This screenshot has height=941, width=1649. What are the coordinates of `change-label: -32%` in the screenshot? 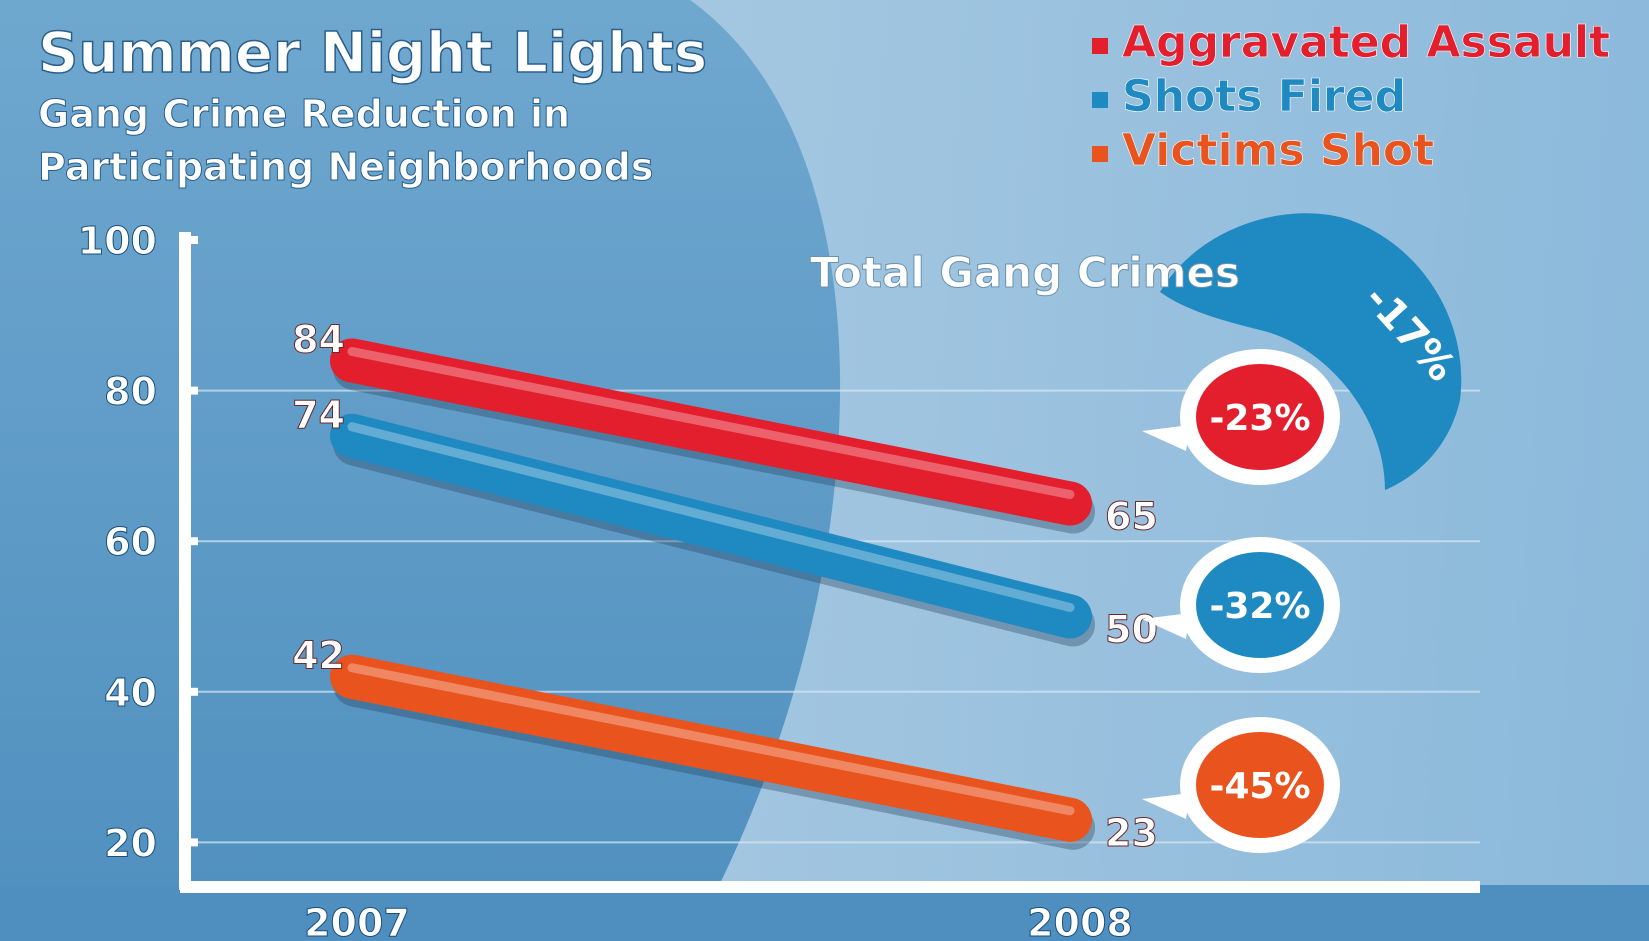 It's located at (1259, 606).